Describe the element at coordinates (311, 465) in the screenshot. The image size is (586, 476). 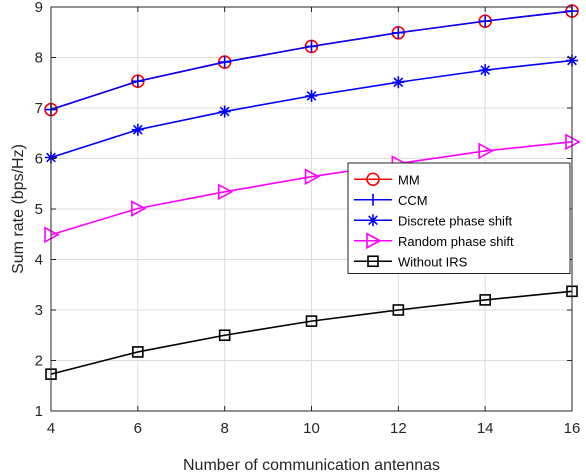
I see `x-axis-label: Number of communication antennas` at that location.